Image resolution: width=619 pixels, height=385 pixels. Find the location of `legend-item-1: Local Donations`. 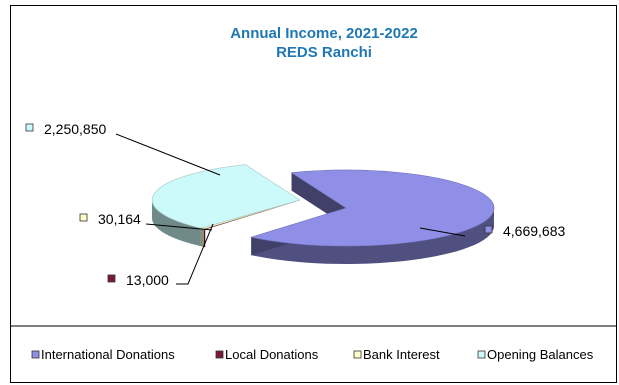

legend-item-1: Local Donations is located at coordinates (272, 354).